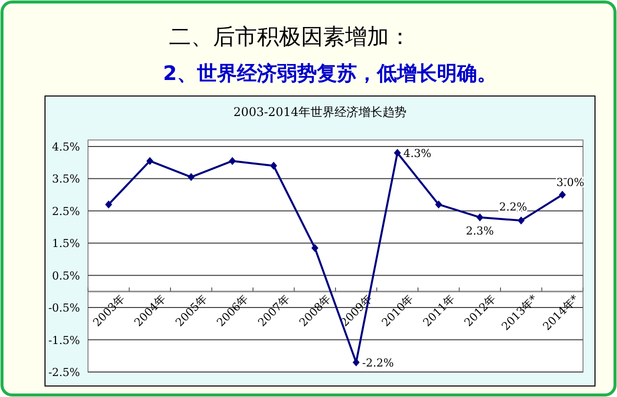 The height and width of the screenshot is (397, 617). I want to click on y-tick-label: -1.5%, so click(64, 340).